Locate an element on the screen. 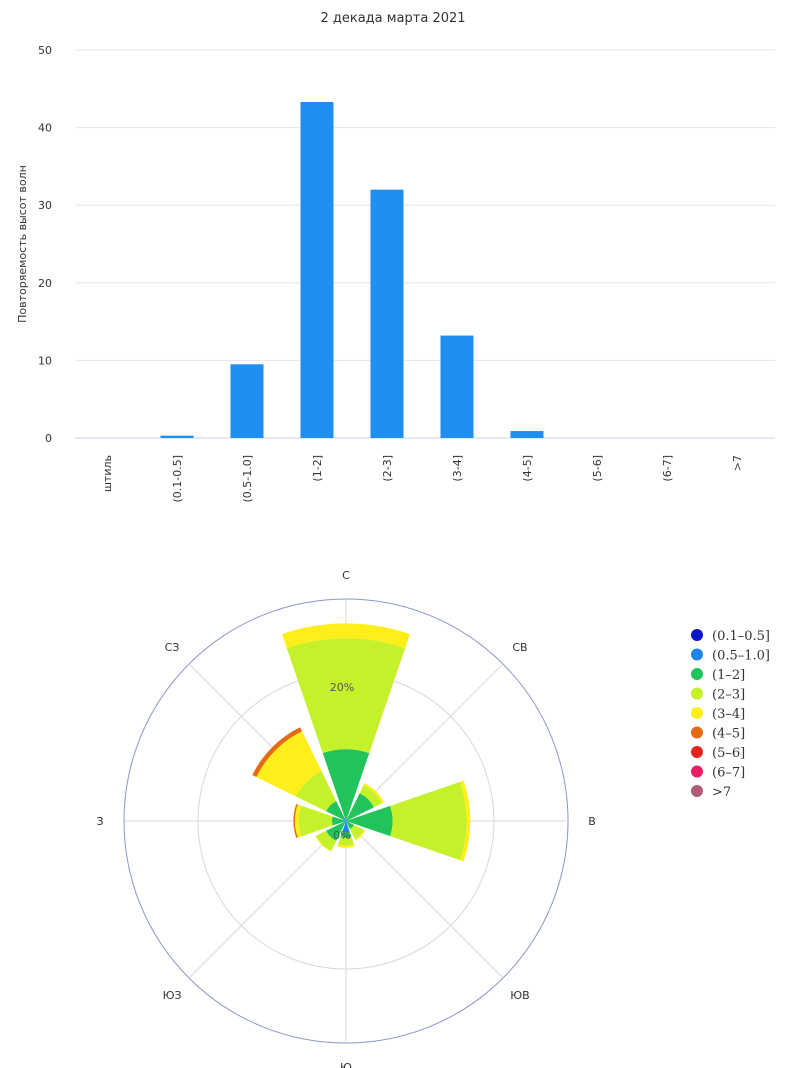  direction-label: В is located at coordinates (592, 821).